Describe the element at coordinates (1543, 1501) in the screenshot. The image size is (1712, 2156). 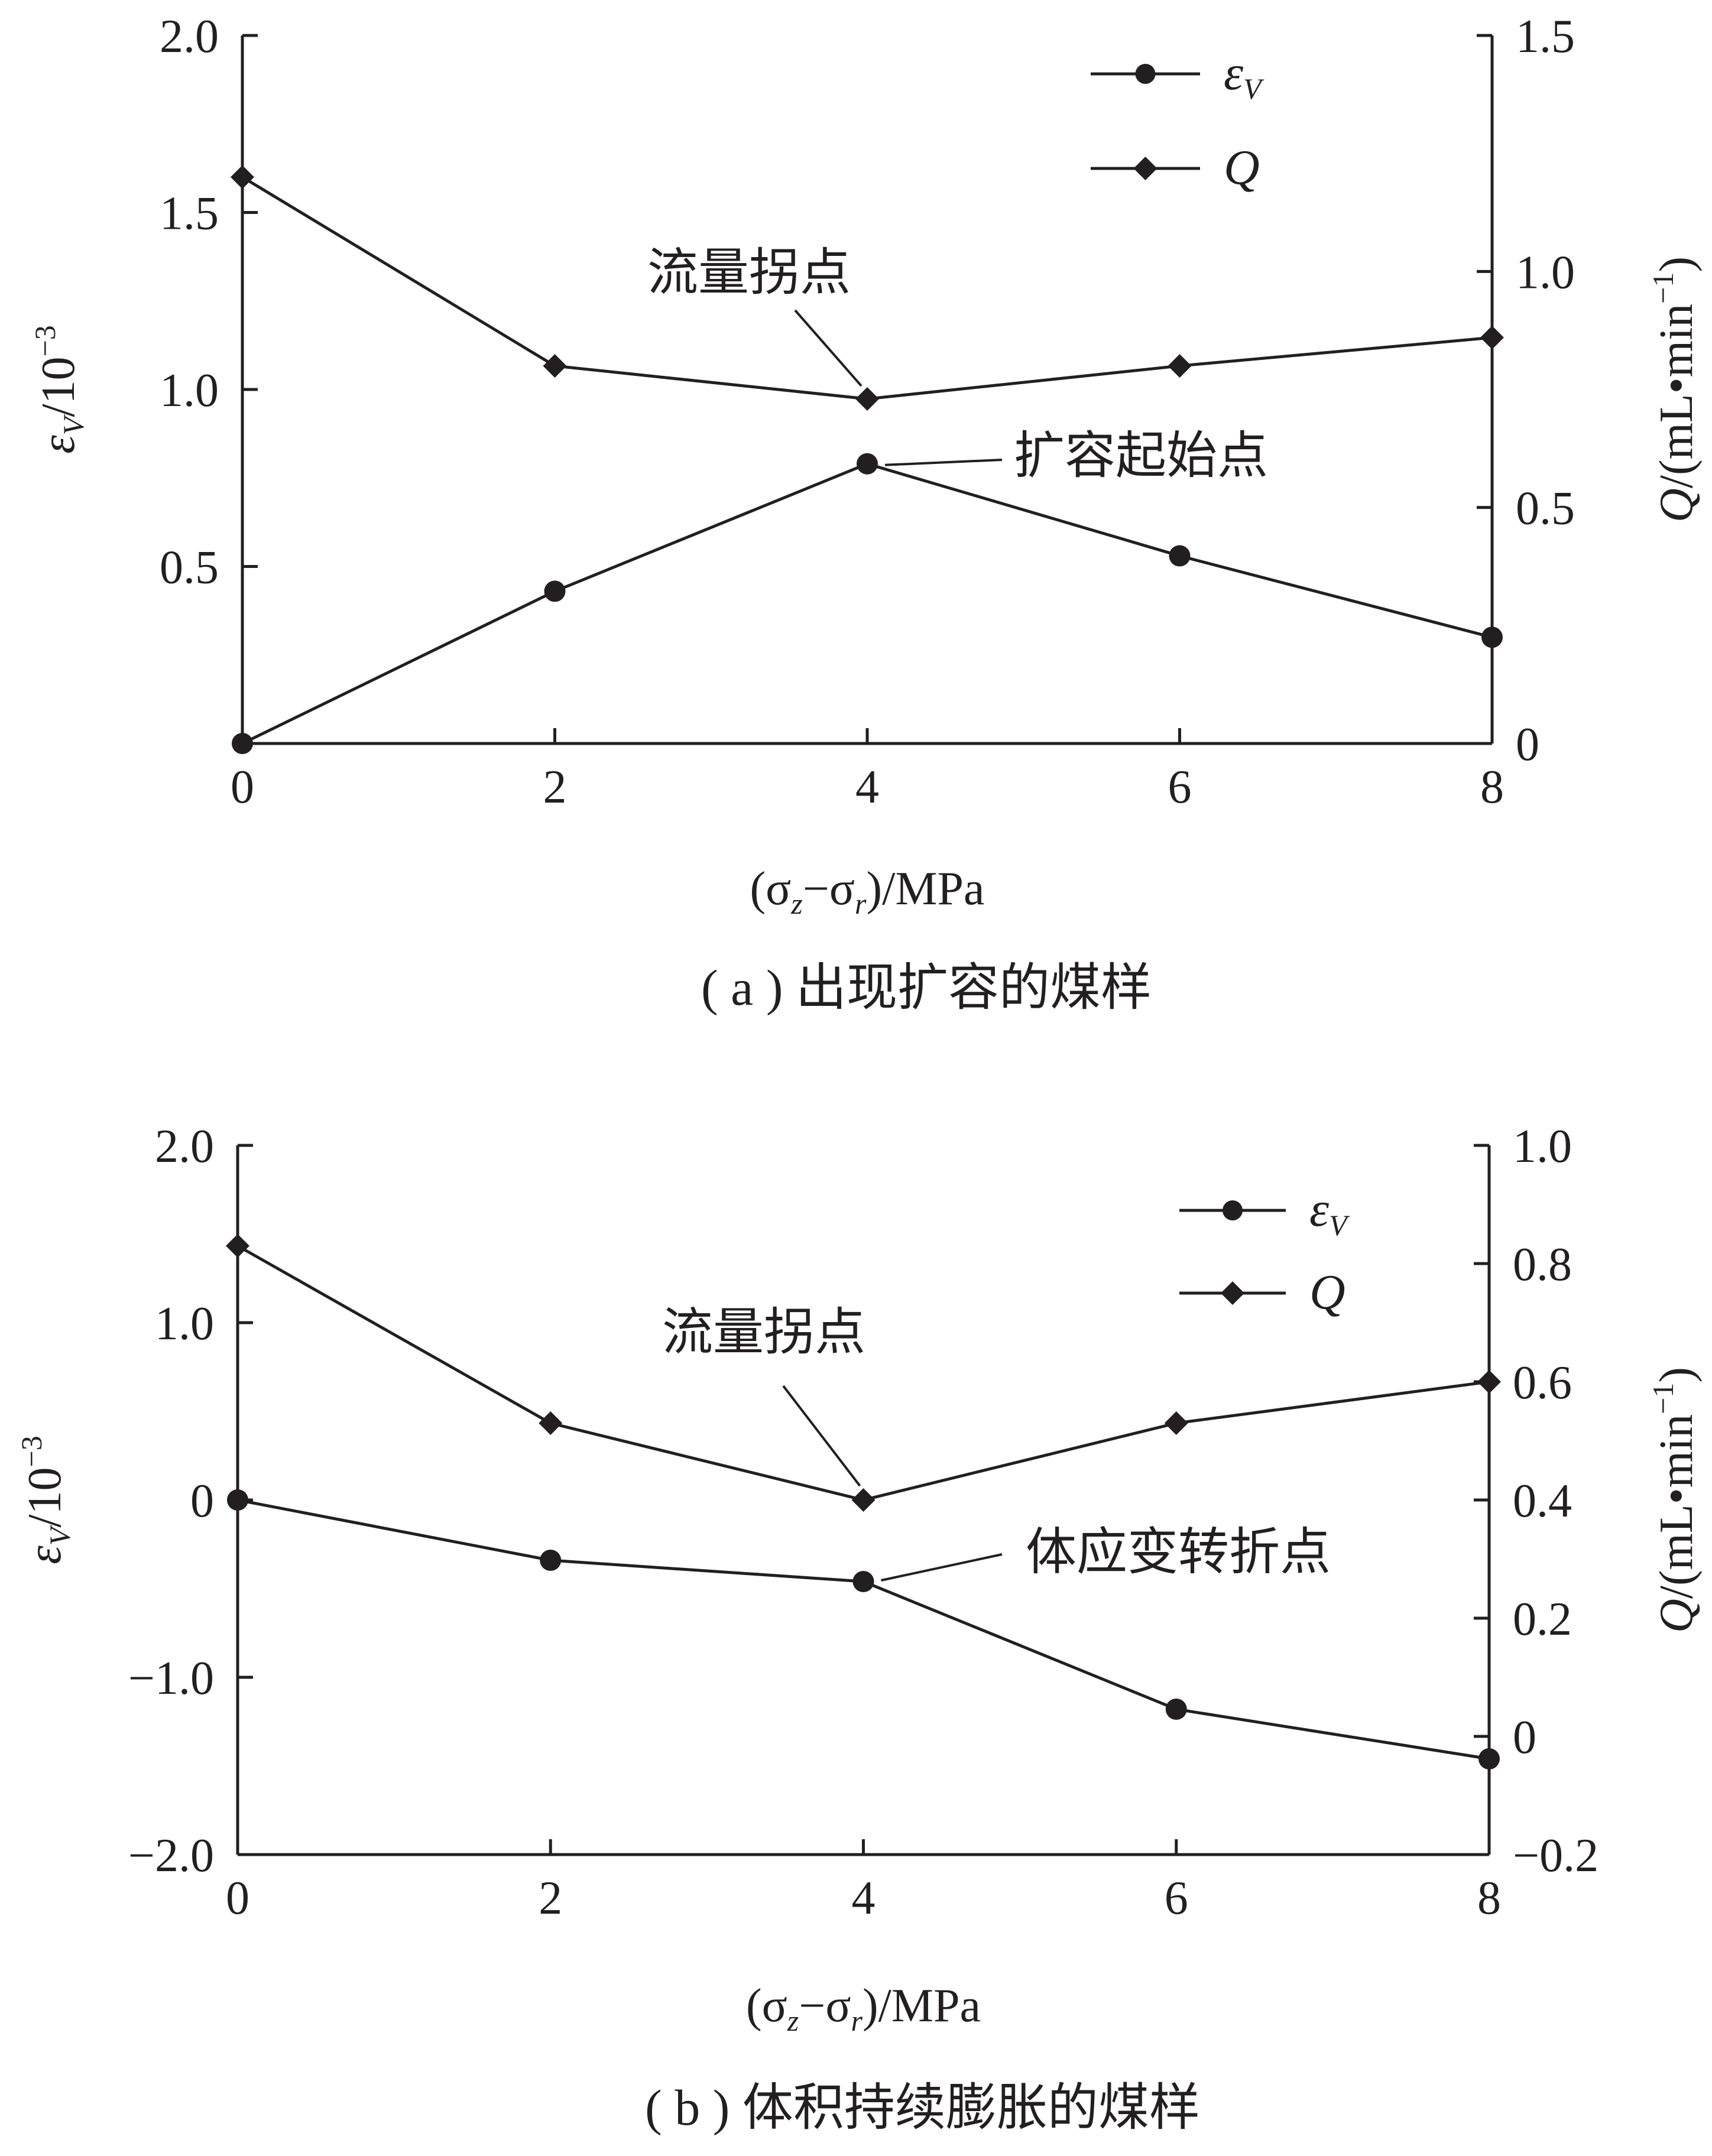
I see `y-right-tick-label: 0.4` at that location.